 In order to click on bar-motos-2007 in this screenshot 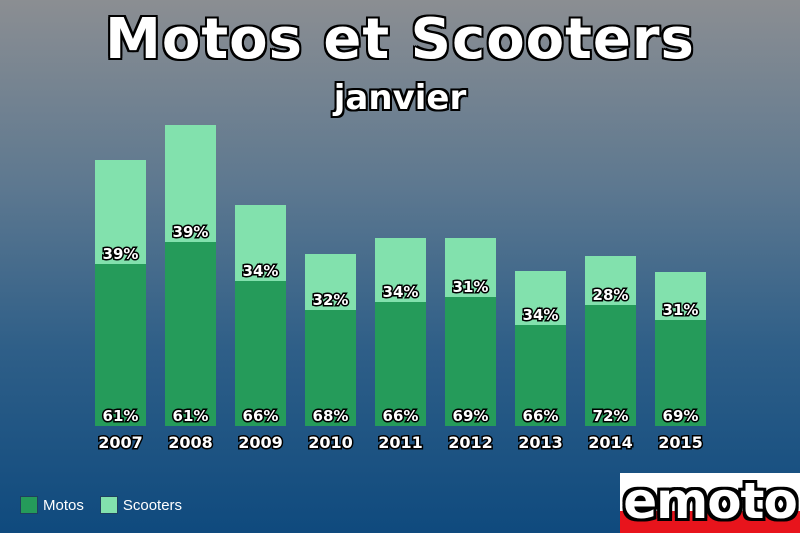, I will do `click(120, 345)`.